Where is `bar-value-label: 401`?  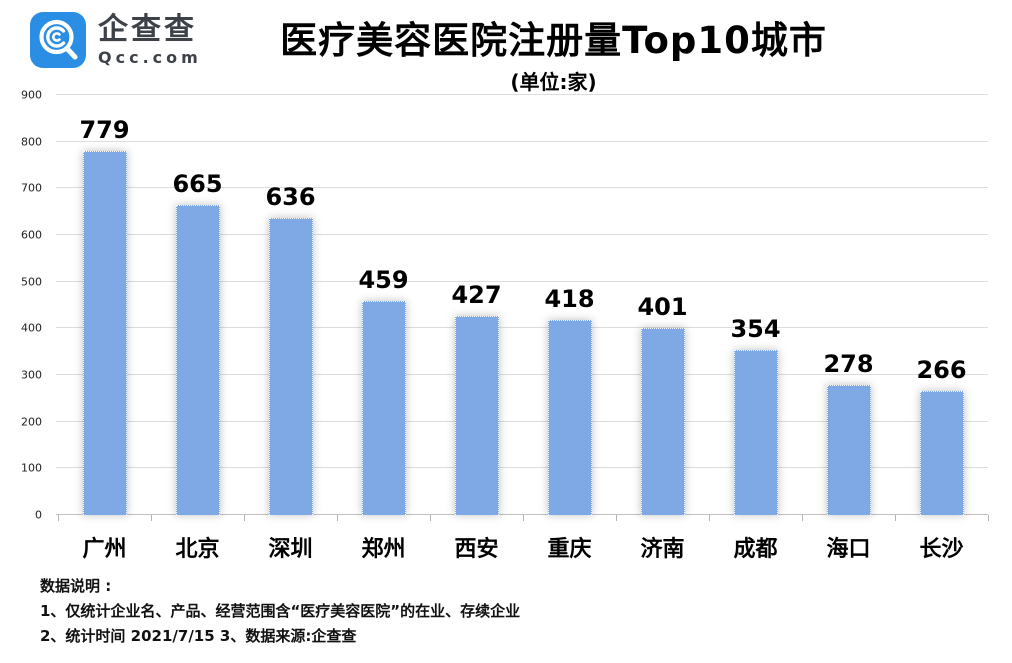
bar-value-label: 401 is located at coordinates (662, 306).